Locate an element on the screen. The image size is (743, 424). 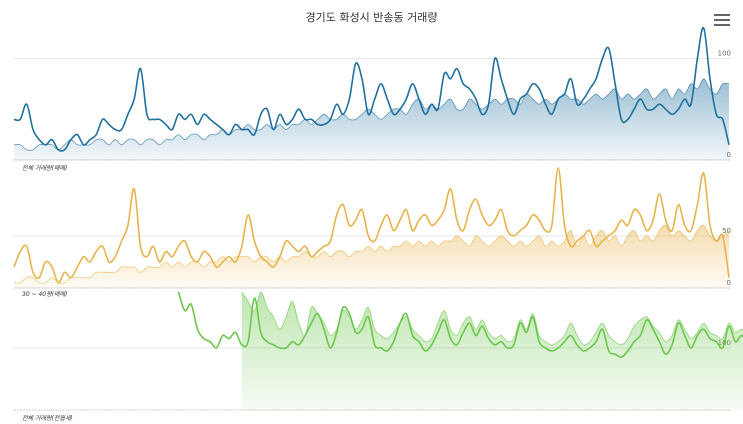
y-tick-label: 100 is located at coordinates (724, 53).